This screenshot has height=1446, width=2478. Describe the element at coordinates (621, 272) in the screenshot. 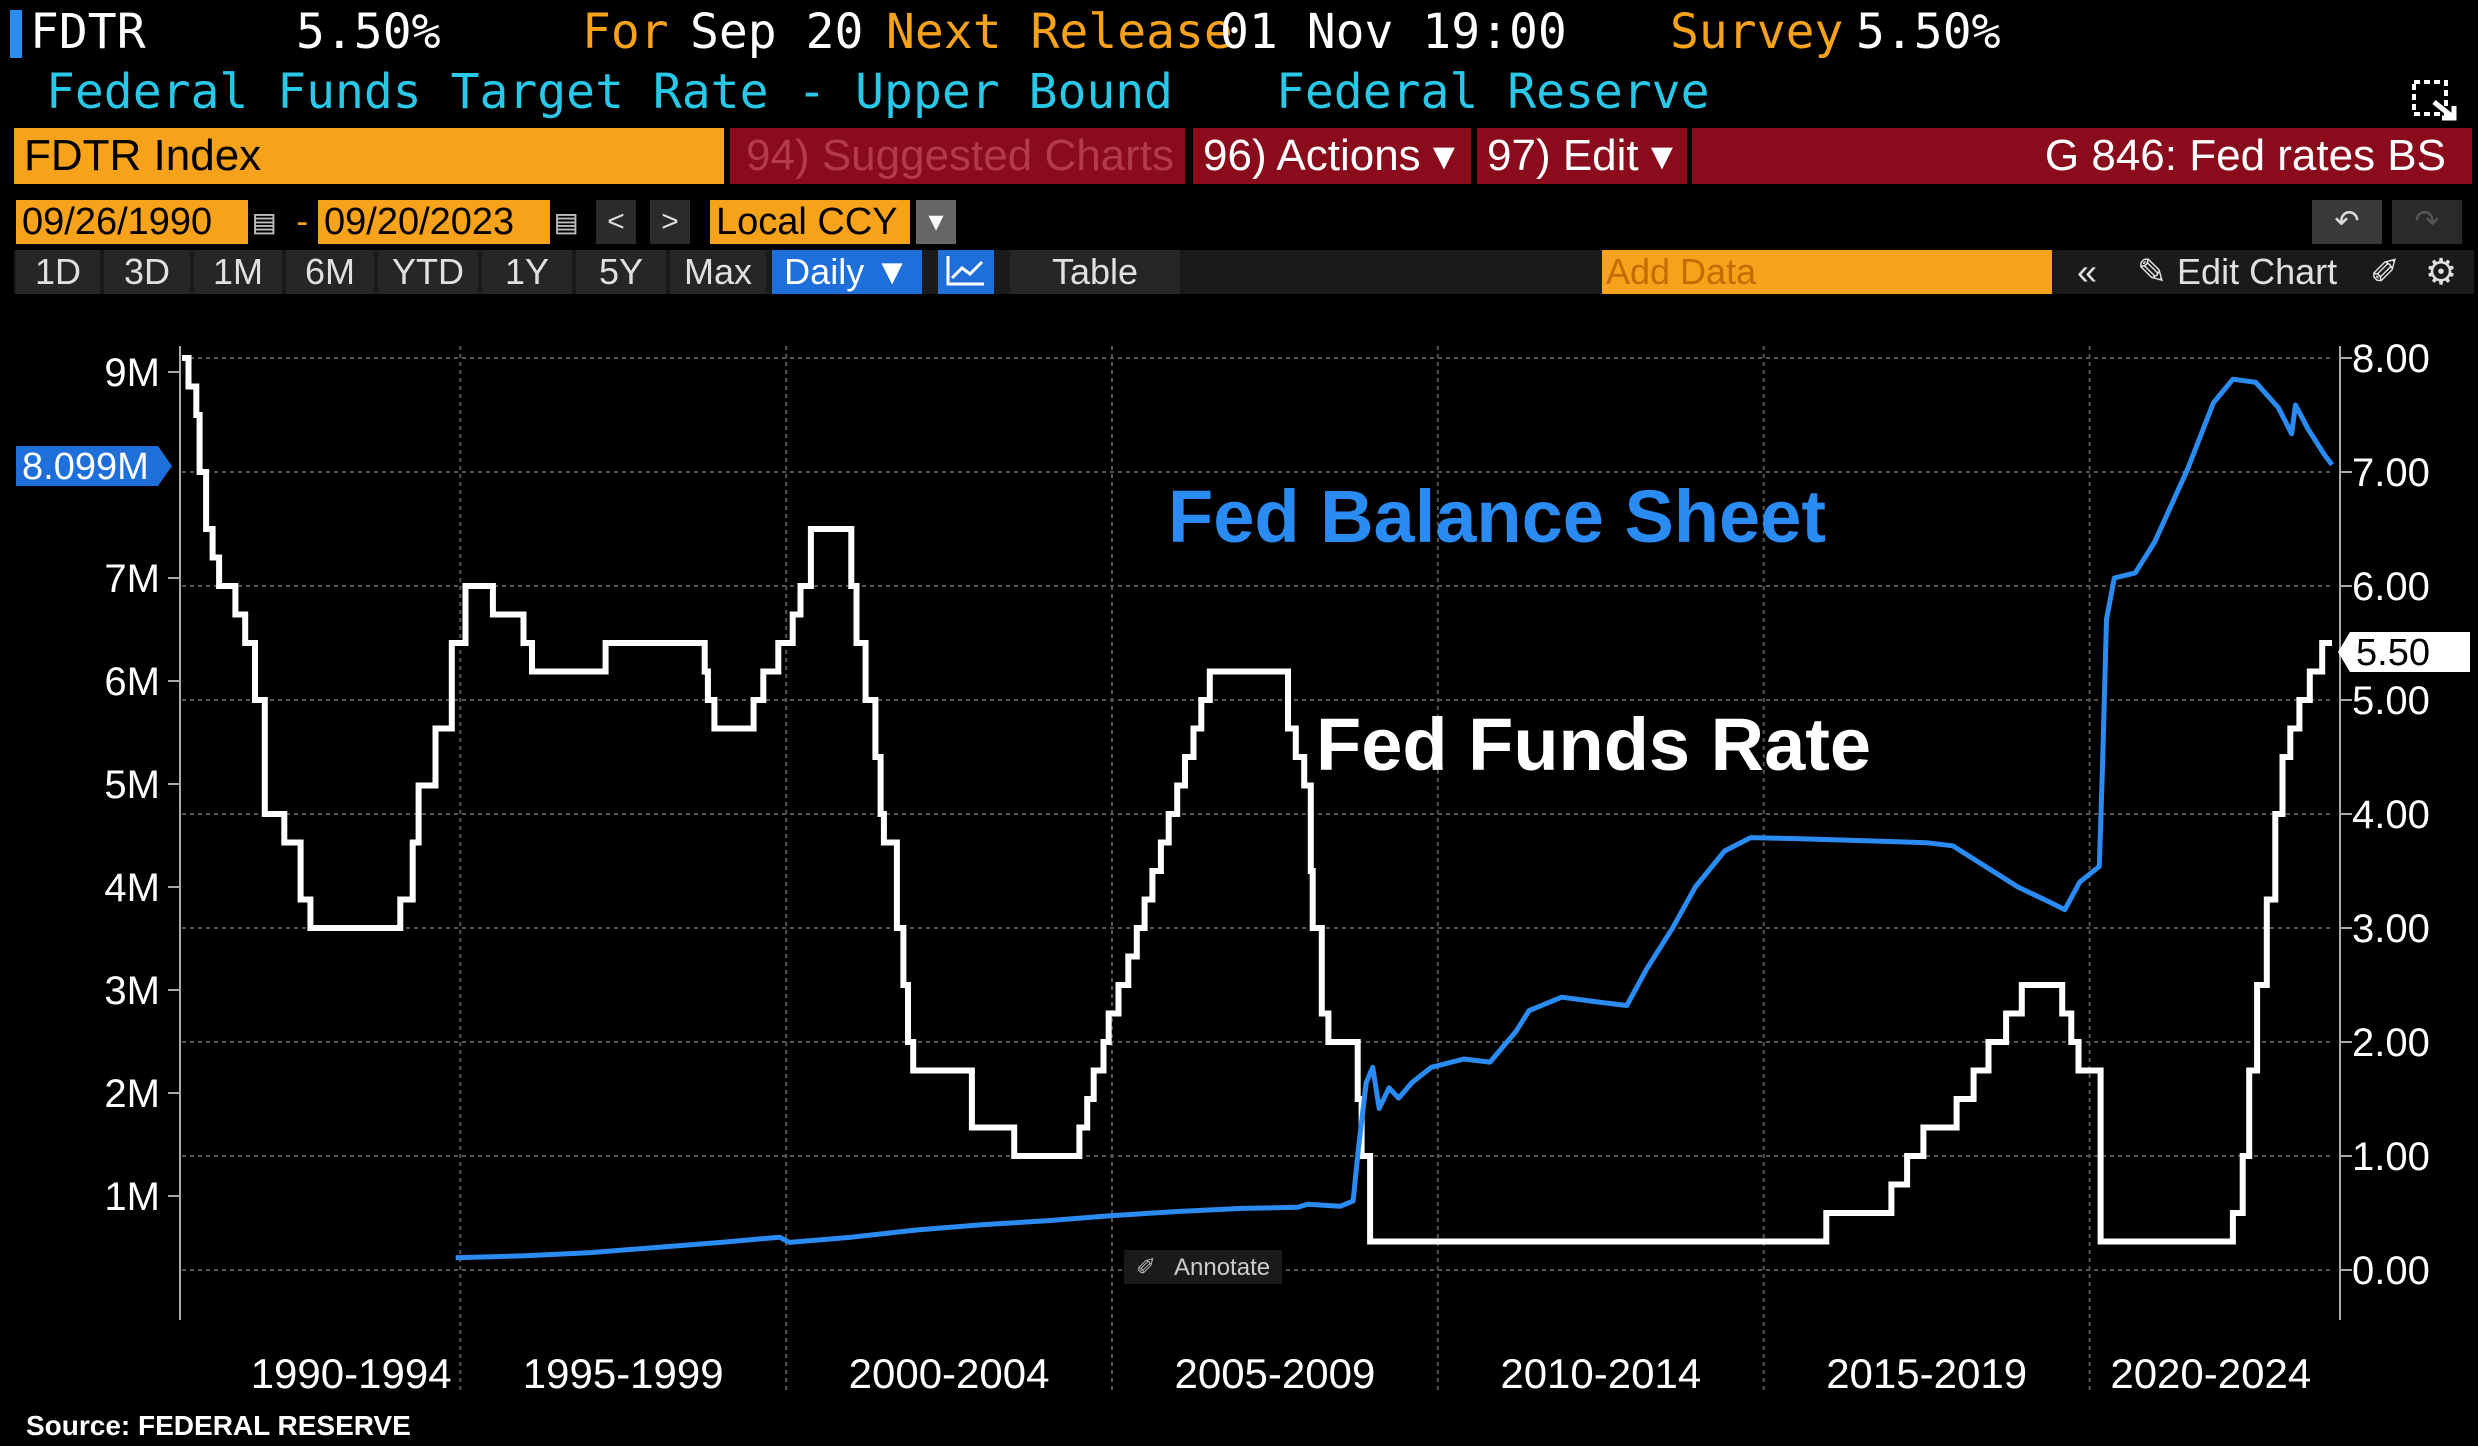

I see `range-5y: 5Y` at that location.